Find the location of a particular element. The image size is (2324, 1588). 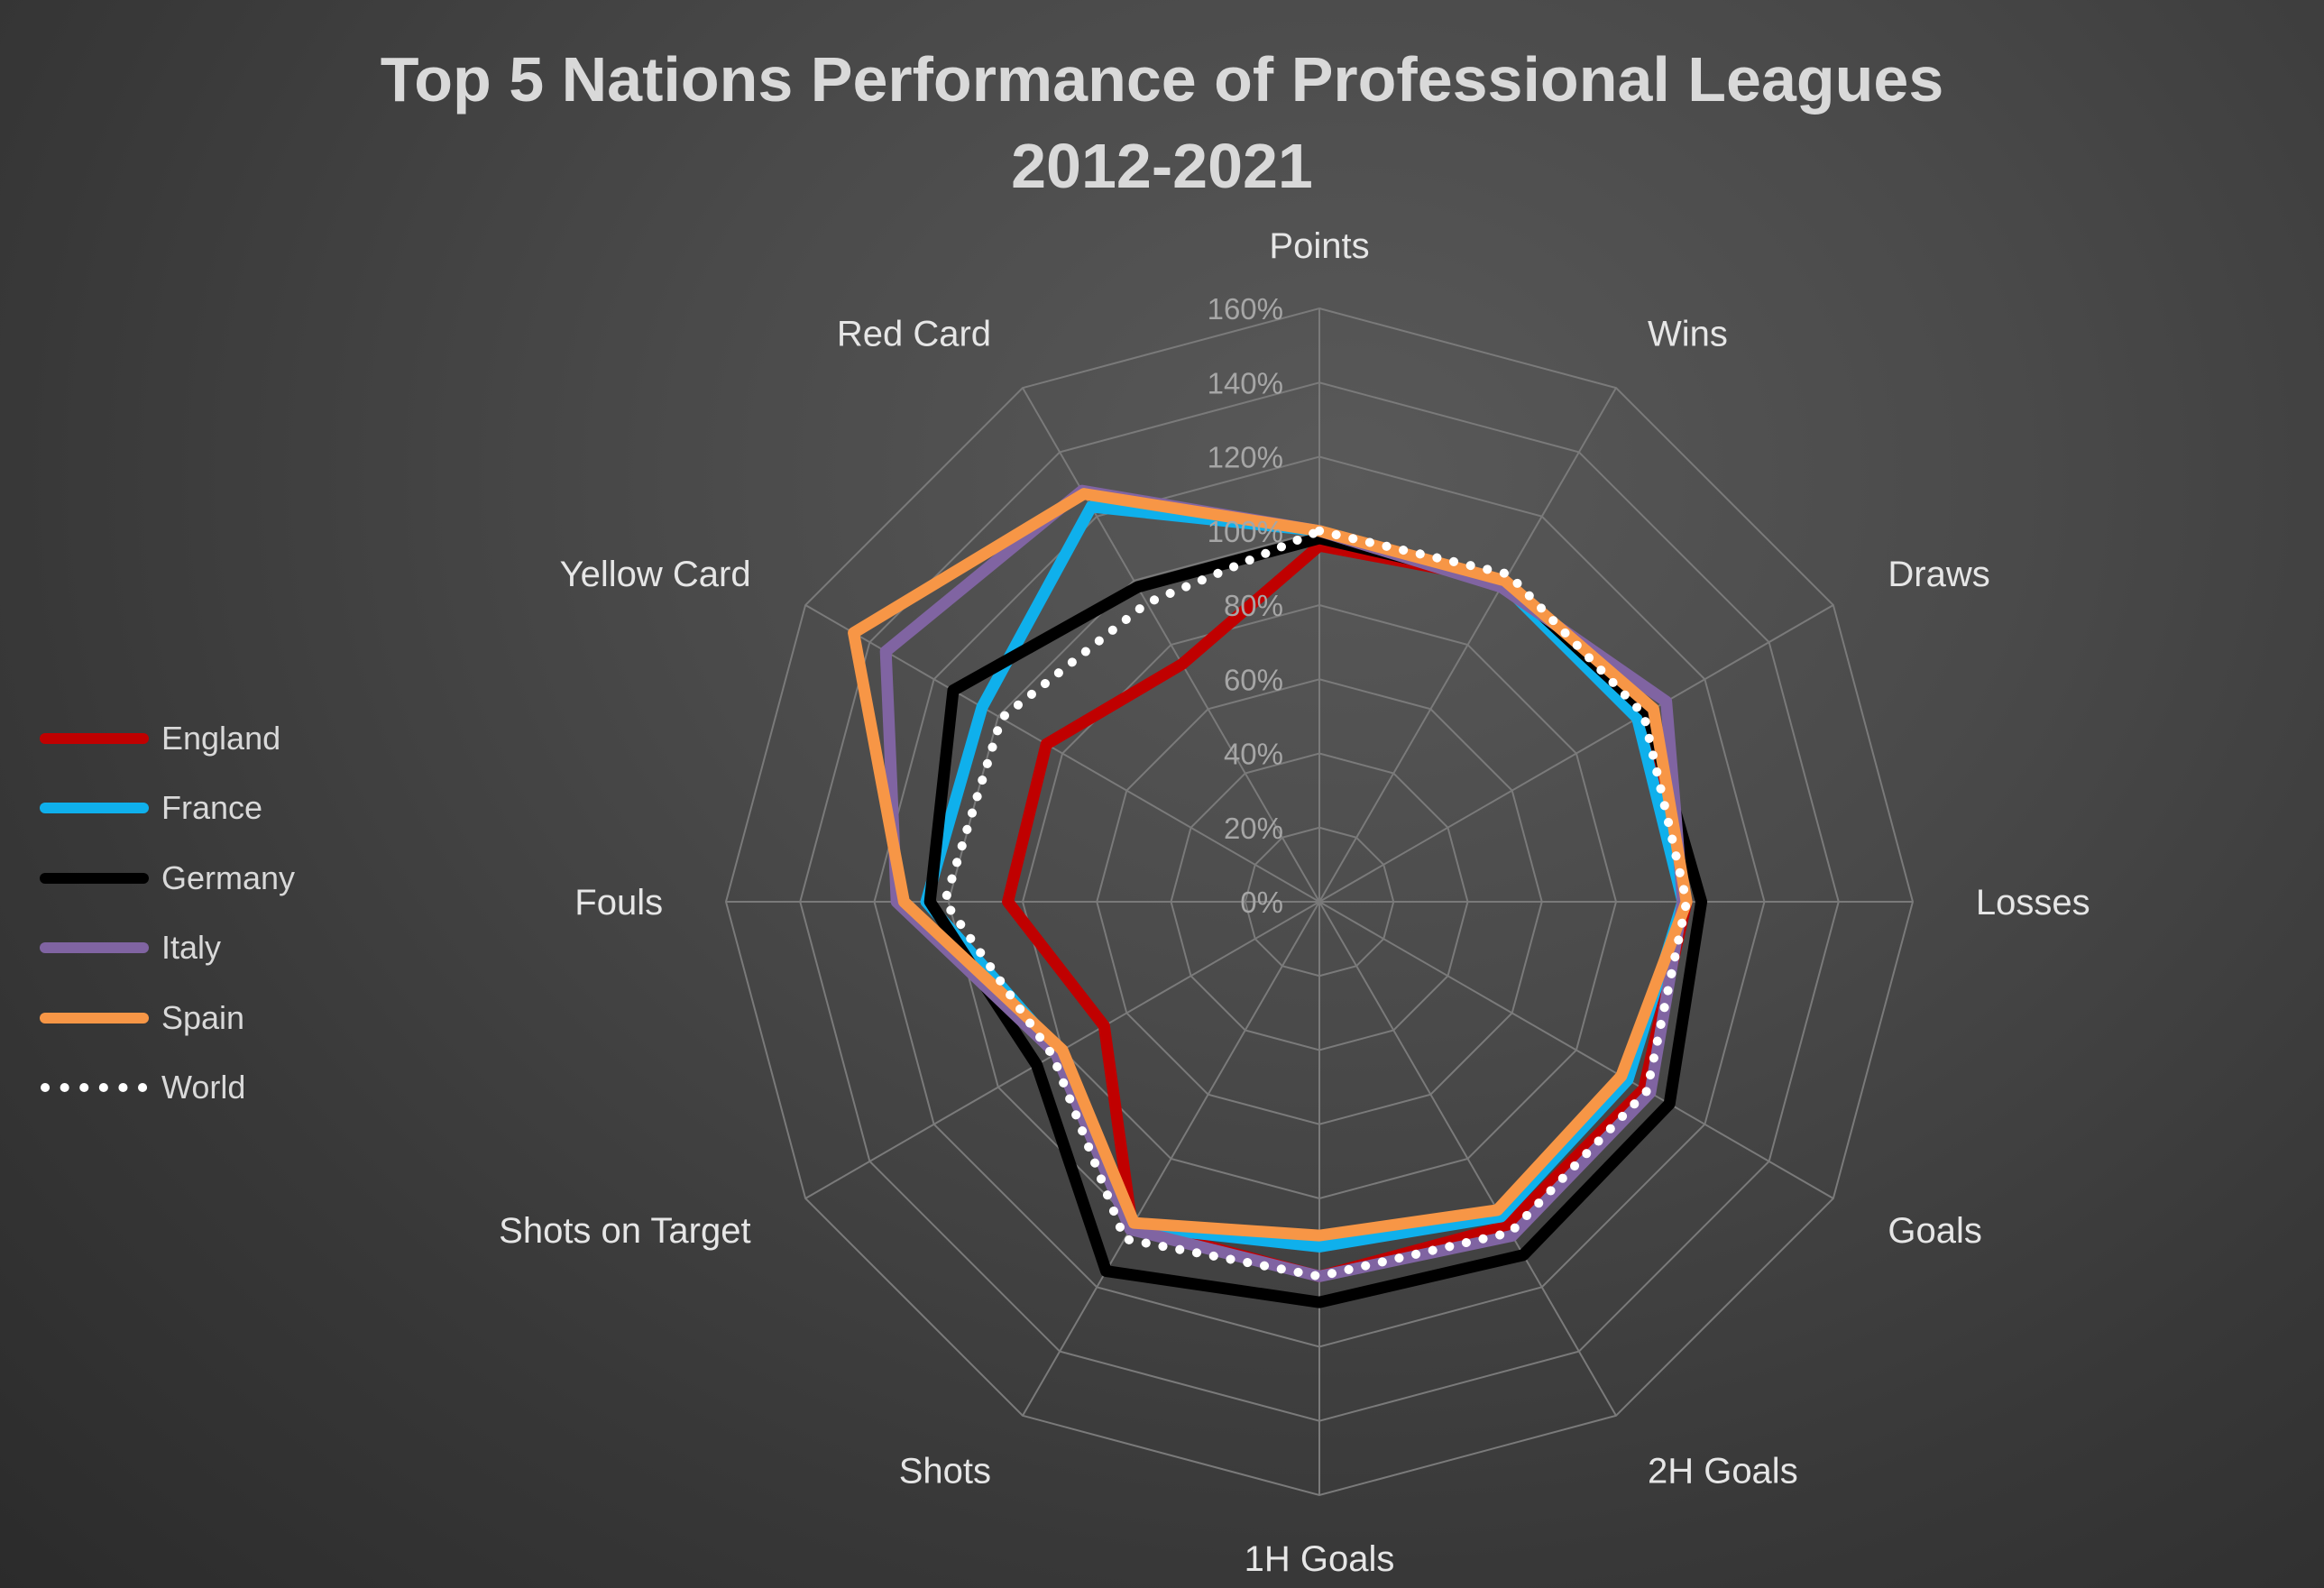

legend-item-spain: Spain is located at coordinates (166, 1018).